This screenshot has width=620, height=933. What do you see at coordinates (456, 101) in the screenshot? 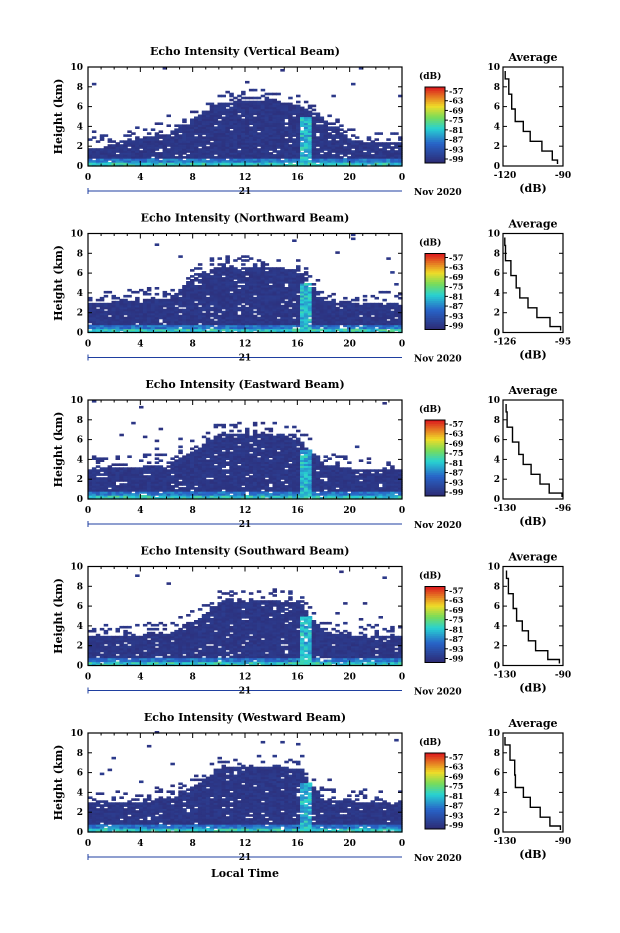
I see `colorbar-tick-label: -63` at bounding box center [456, 101].